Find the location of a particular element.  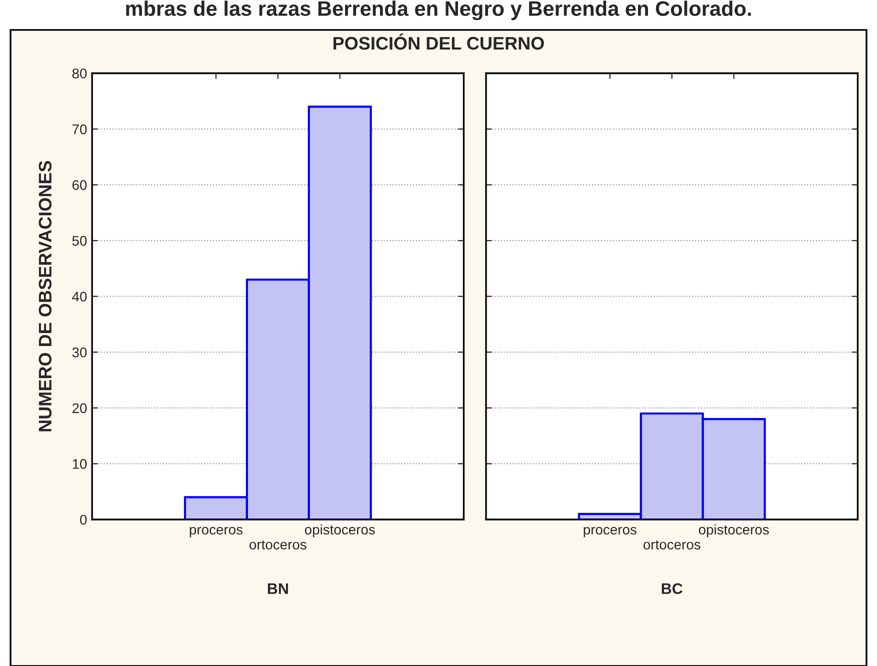

x-axis-title: BN is located at coordinates (278, 588).